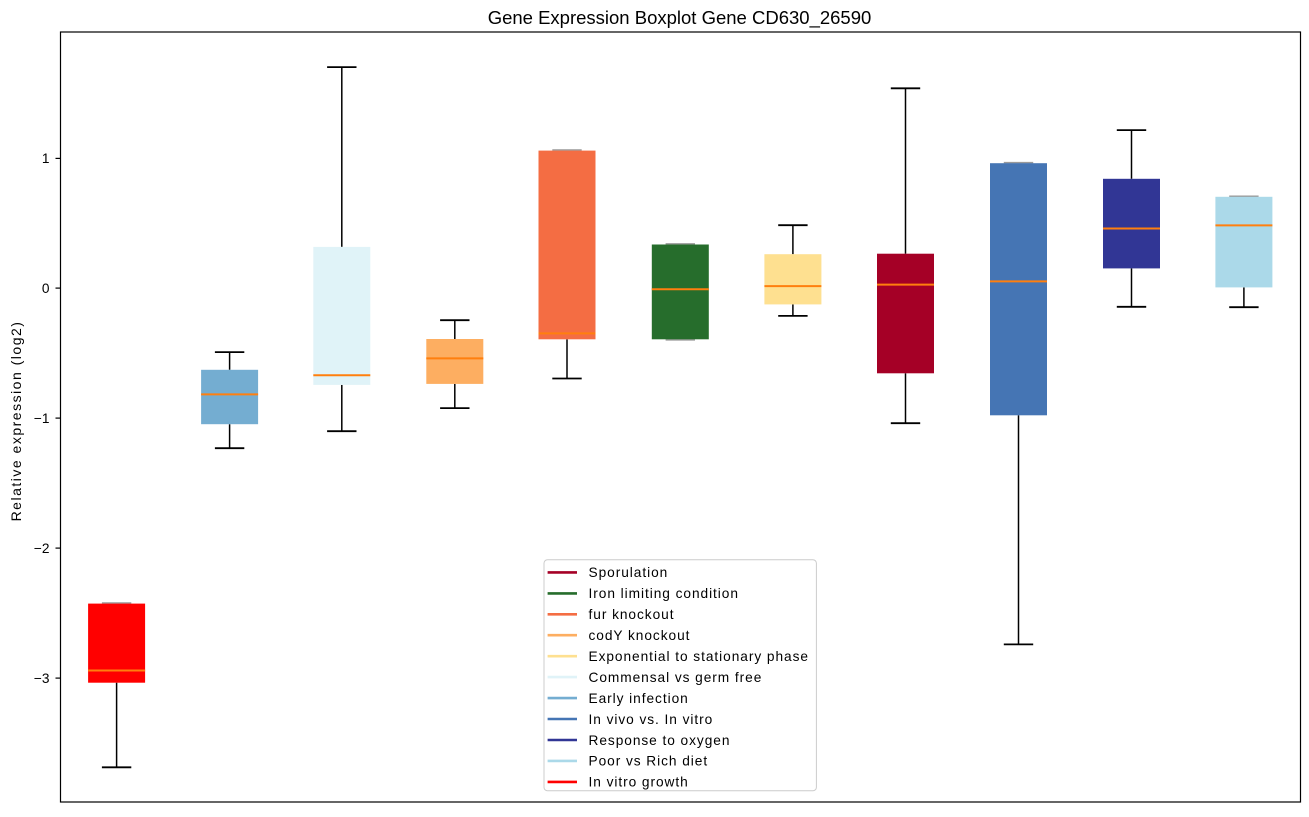  I want to click on svg-text: 1, so click(46, 158).